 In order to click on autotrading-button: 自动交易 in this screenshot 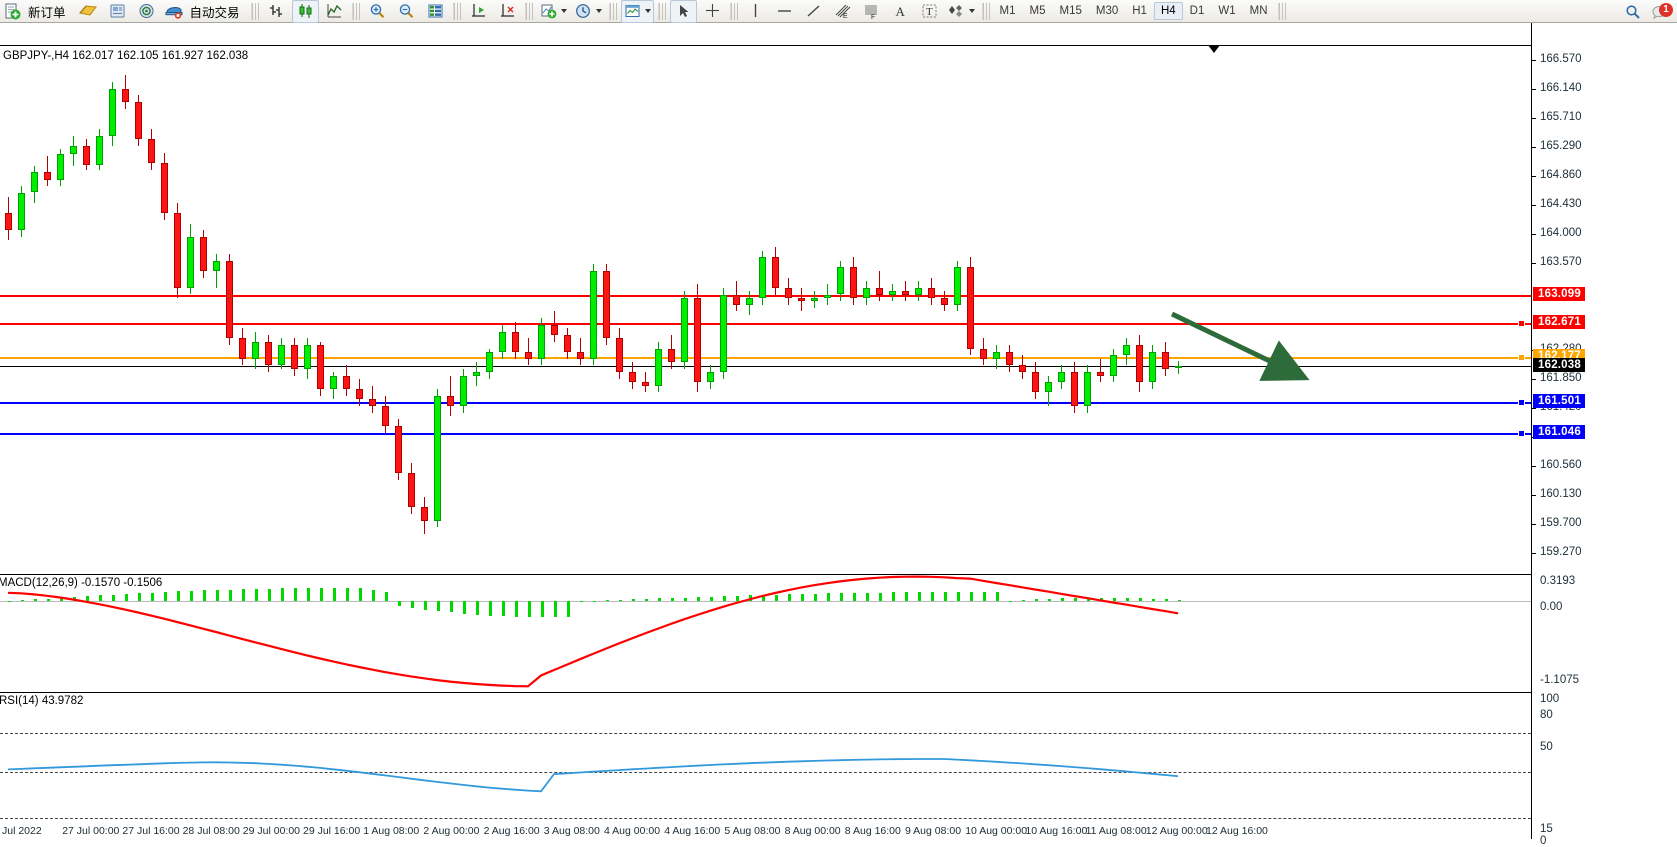, I will do `click(204, 11)`.